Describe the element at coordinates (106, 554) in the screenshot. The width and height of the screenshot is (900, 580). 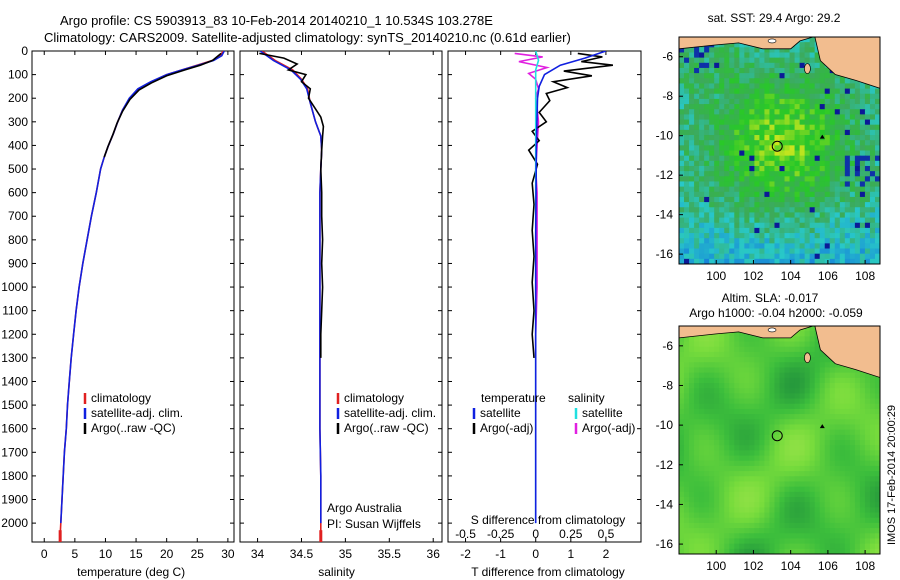
I see `x-tick-label: 10` at that location.